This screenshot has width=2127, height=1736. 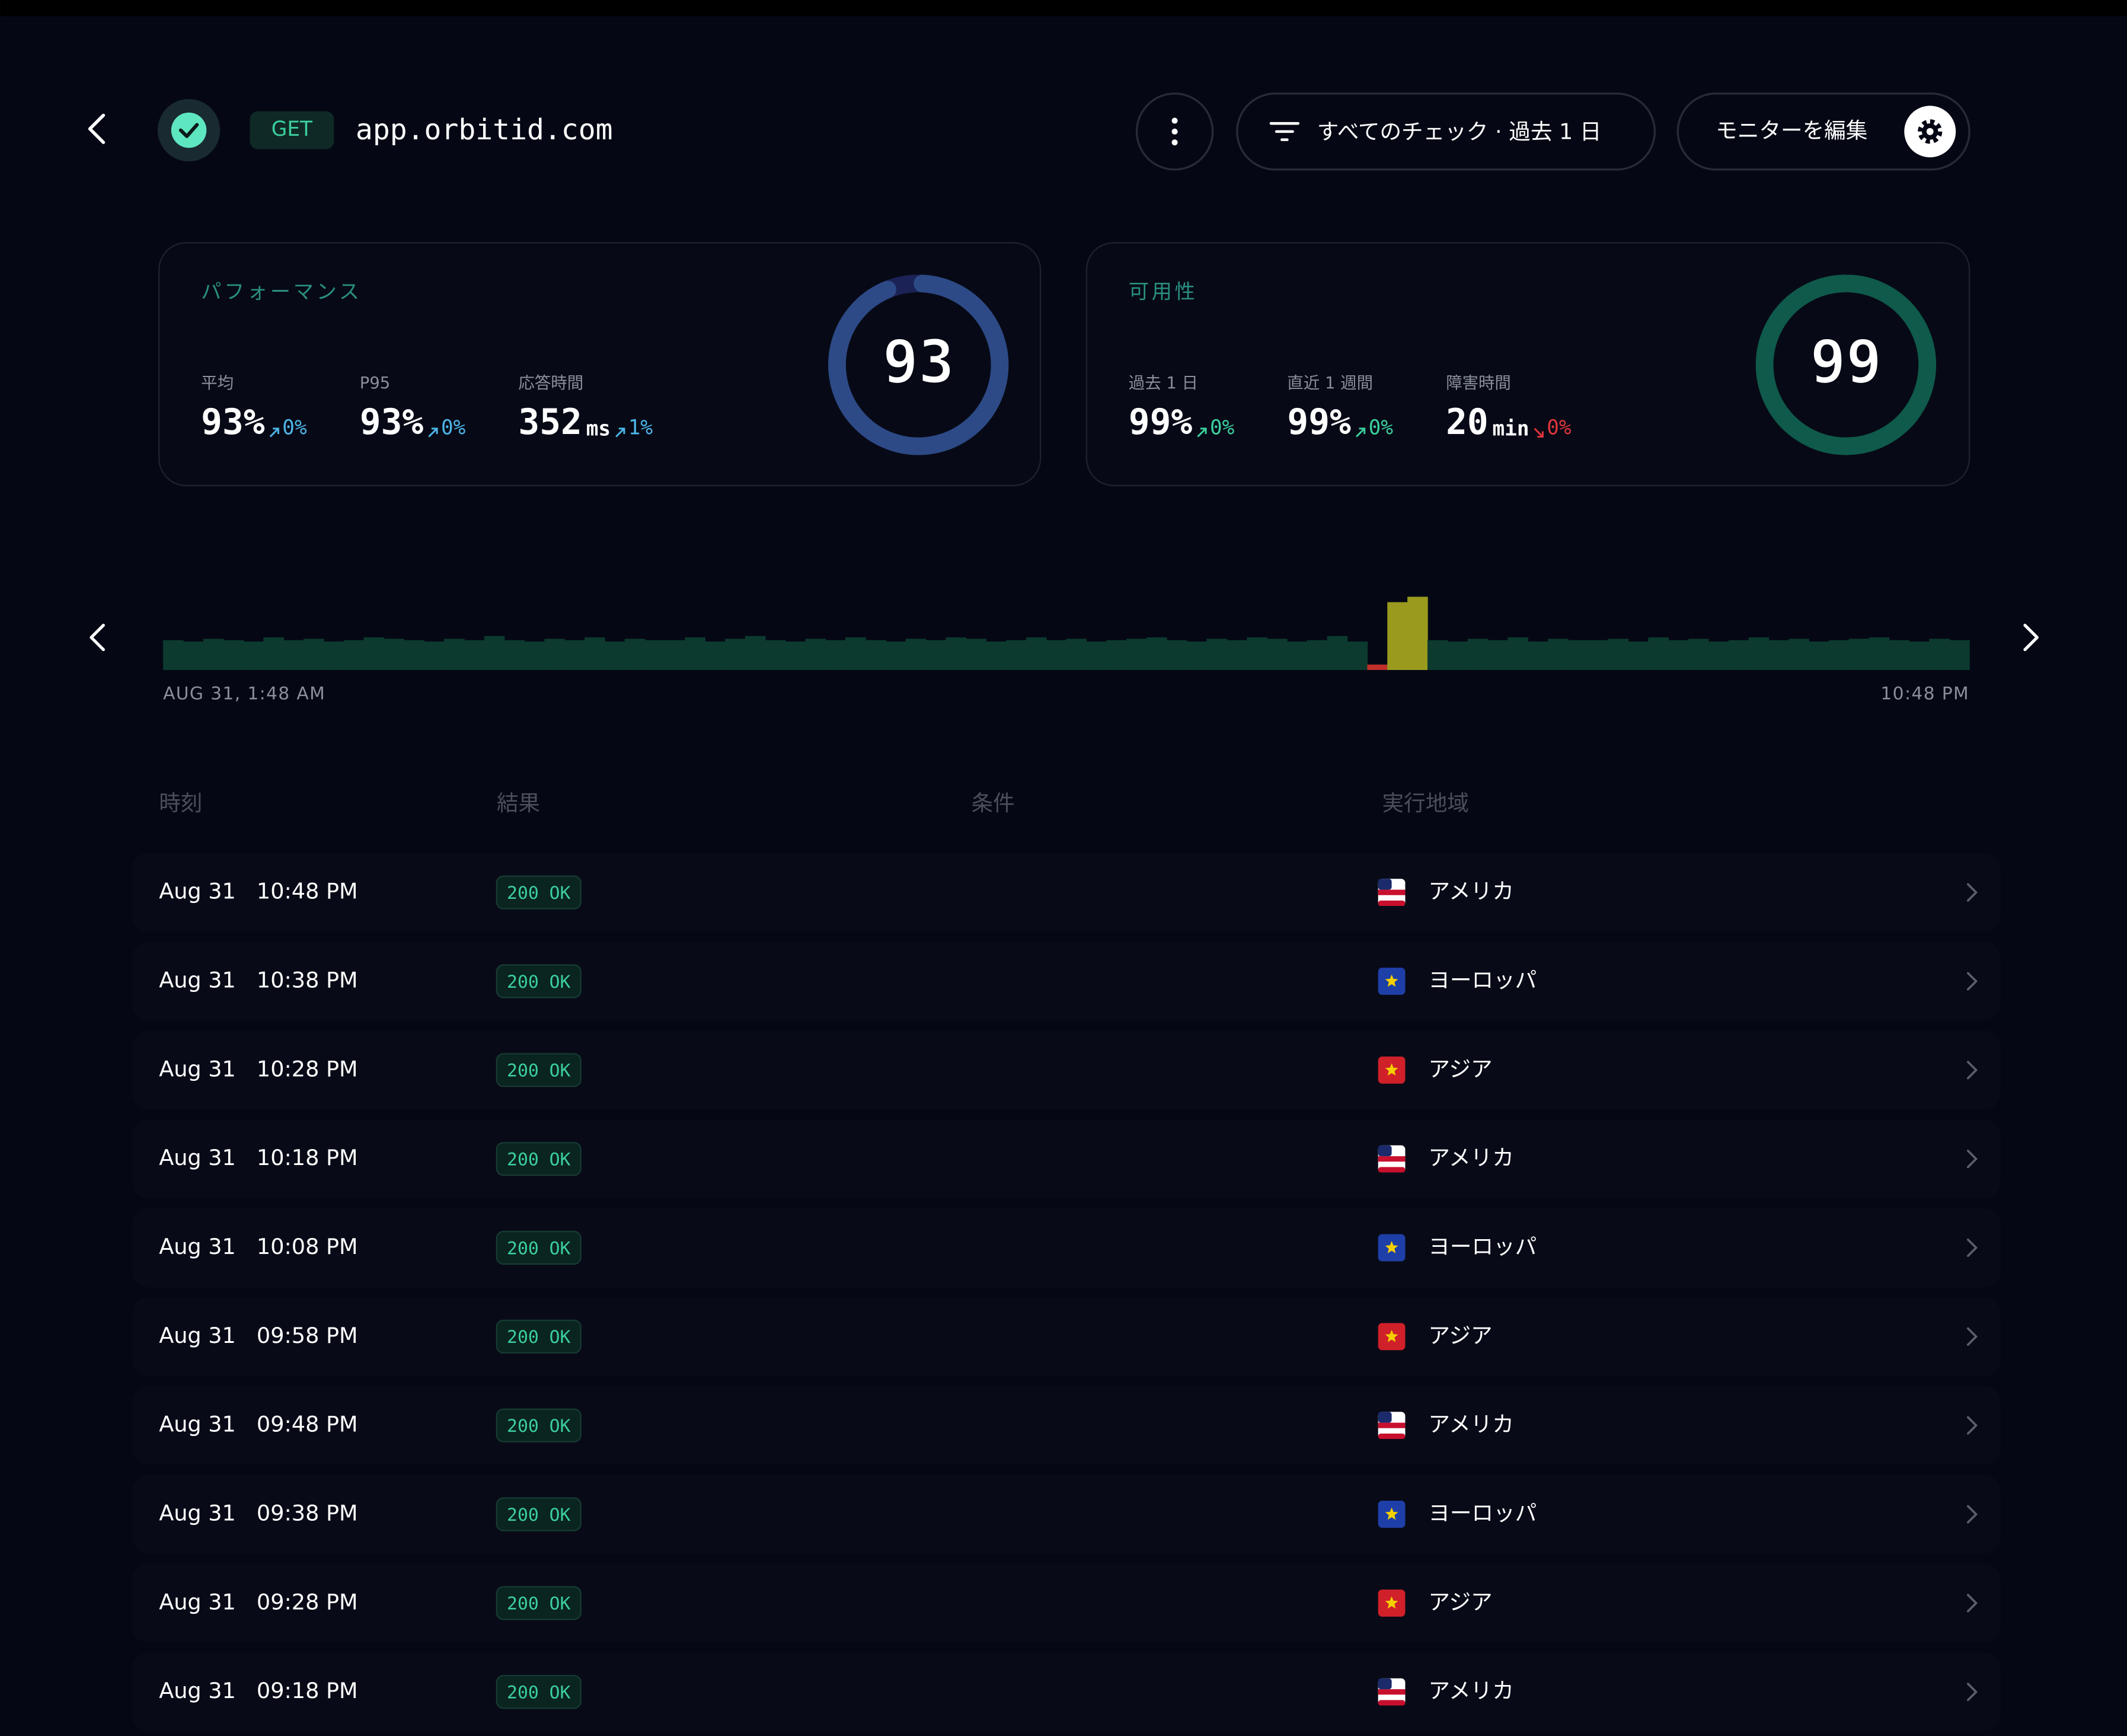 I want to click on metric-label: 平均, so click(x=217, y=383).